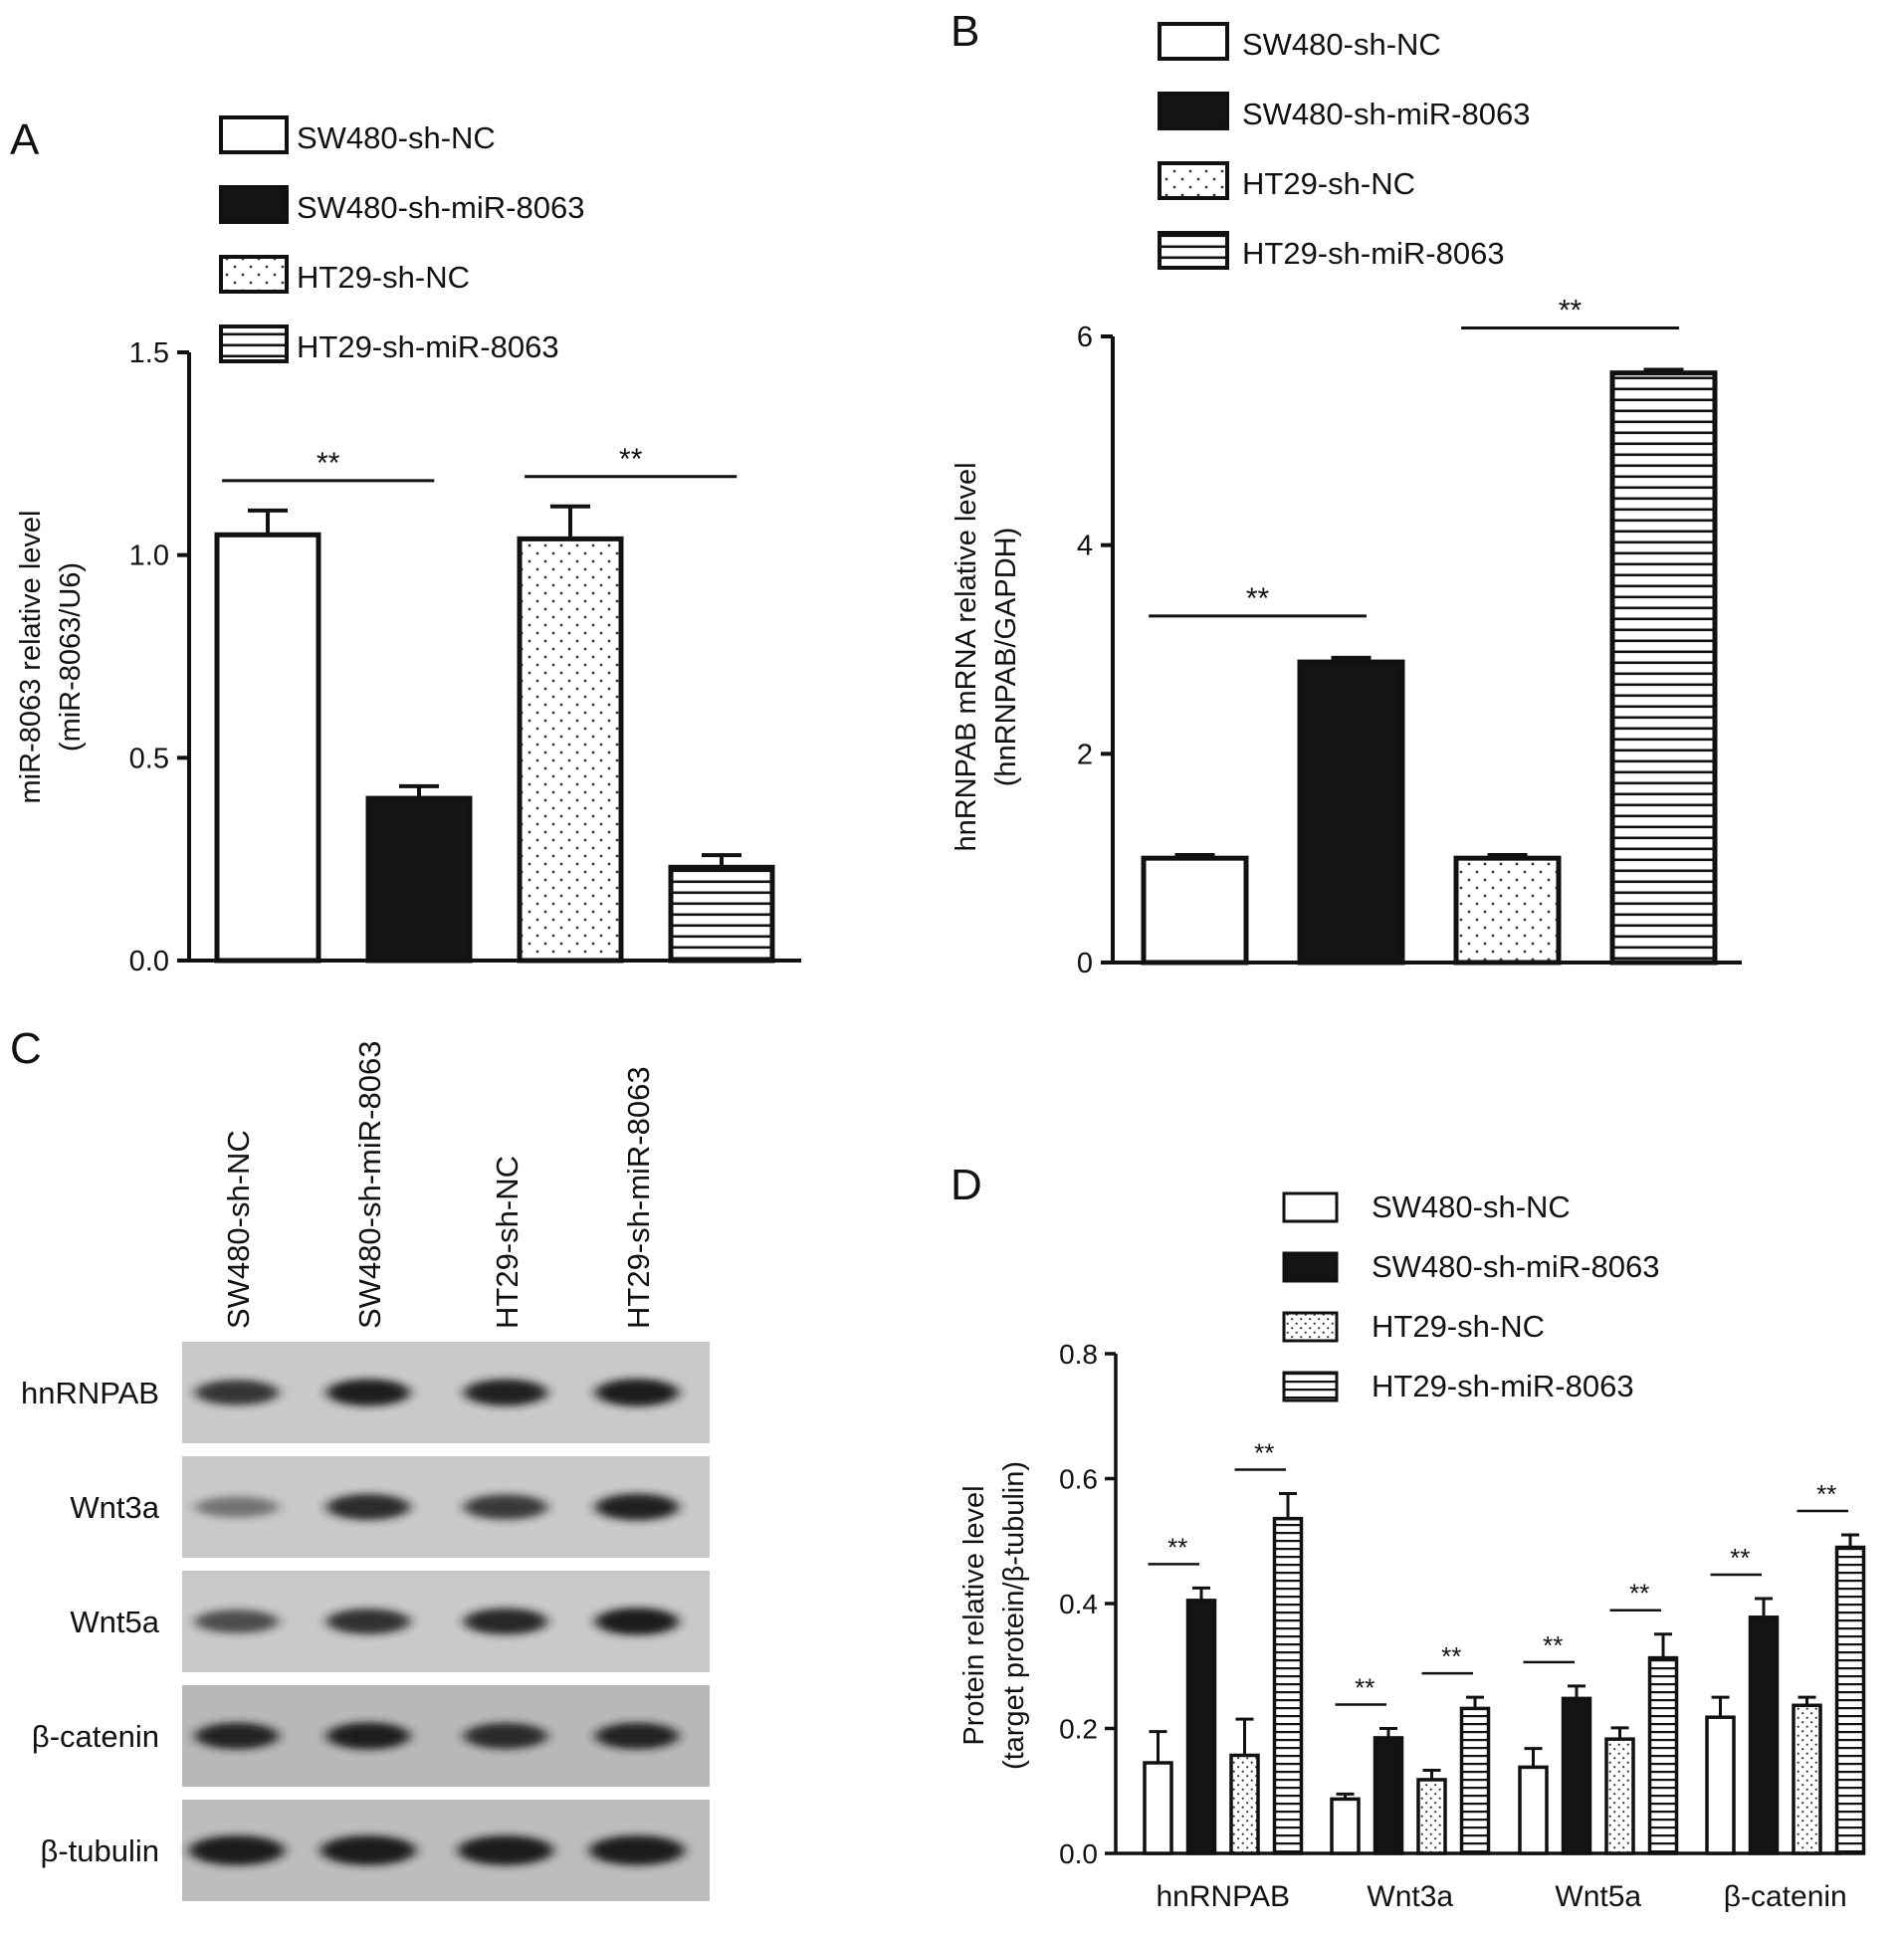 This screenshot has height=1936, width=1904. What do you see at coordinates (114, 1507) in the screenshot?
I see `blot-row-label: Wnt3a` at bounding box center [114, 1507].